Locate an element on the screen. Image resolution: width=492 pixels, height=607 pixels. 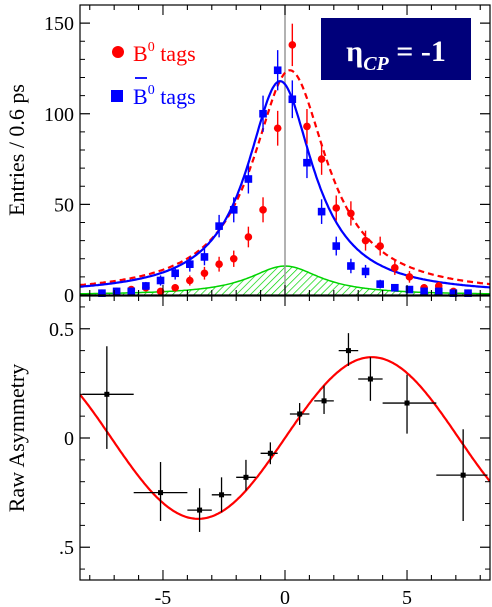
badge-background is located at coordinates (396, 49).